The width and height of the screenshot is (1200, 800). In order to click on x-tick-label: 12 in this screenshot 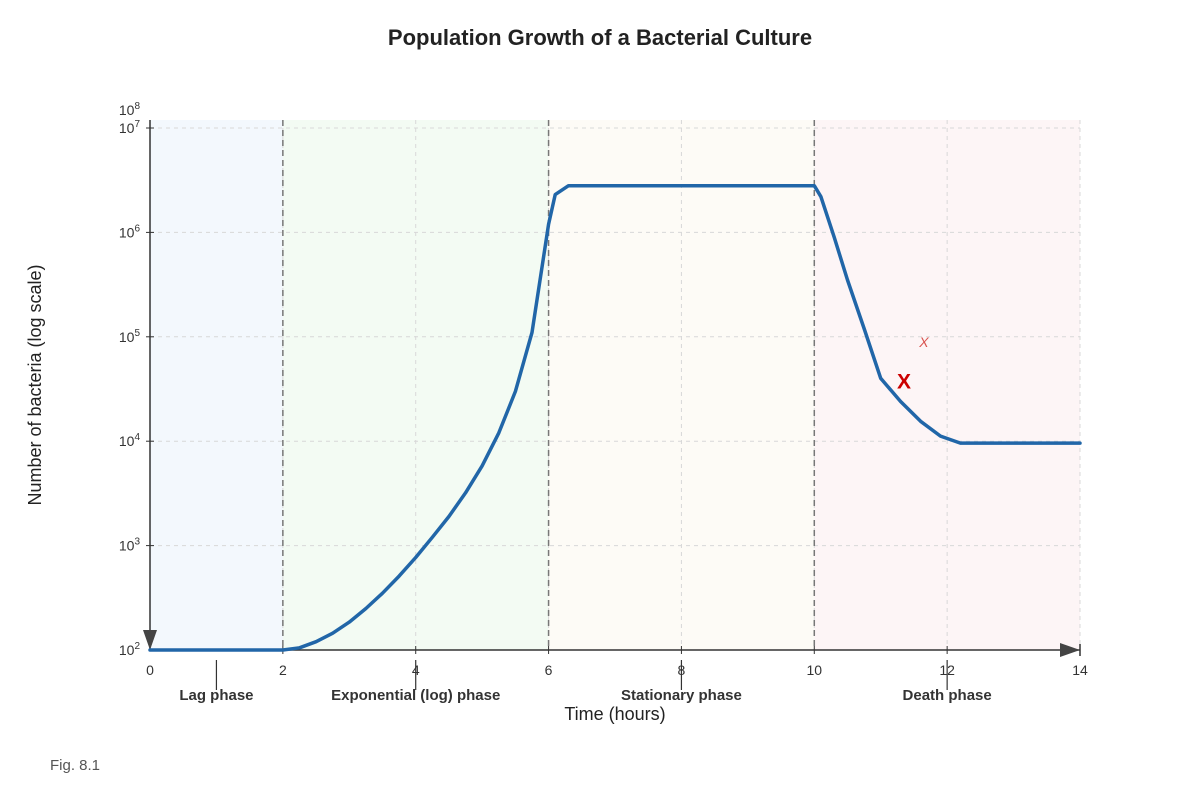, I will do `click(947, 670)`.